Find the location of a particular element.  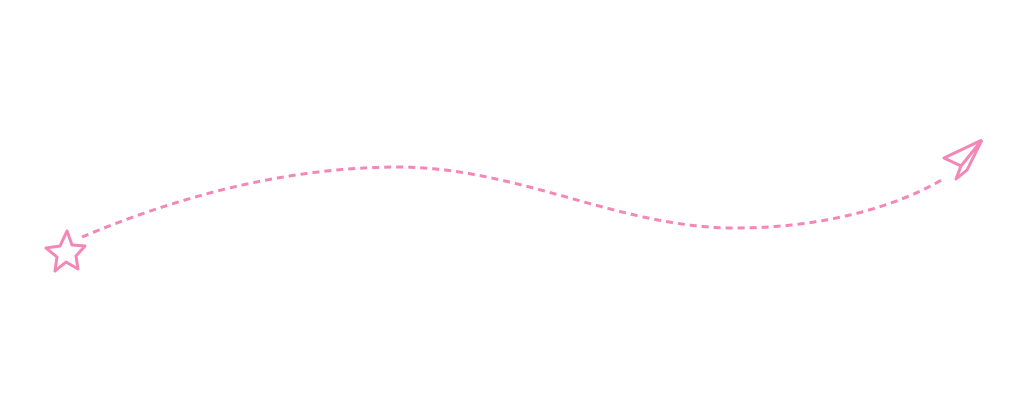

paper-plane-icon is located at coordinates (963, 159).